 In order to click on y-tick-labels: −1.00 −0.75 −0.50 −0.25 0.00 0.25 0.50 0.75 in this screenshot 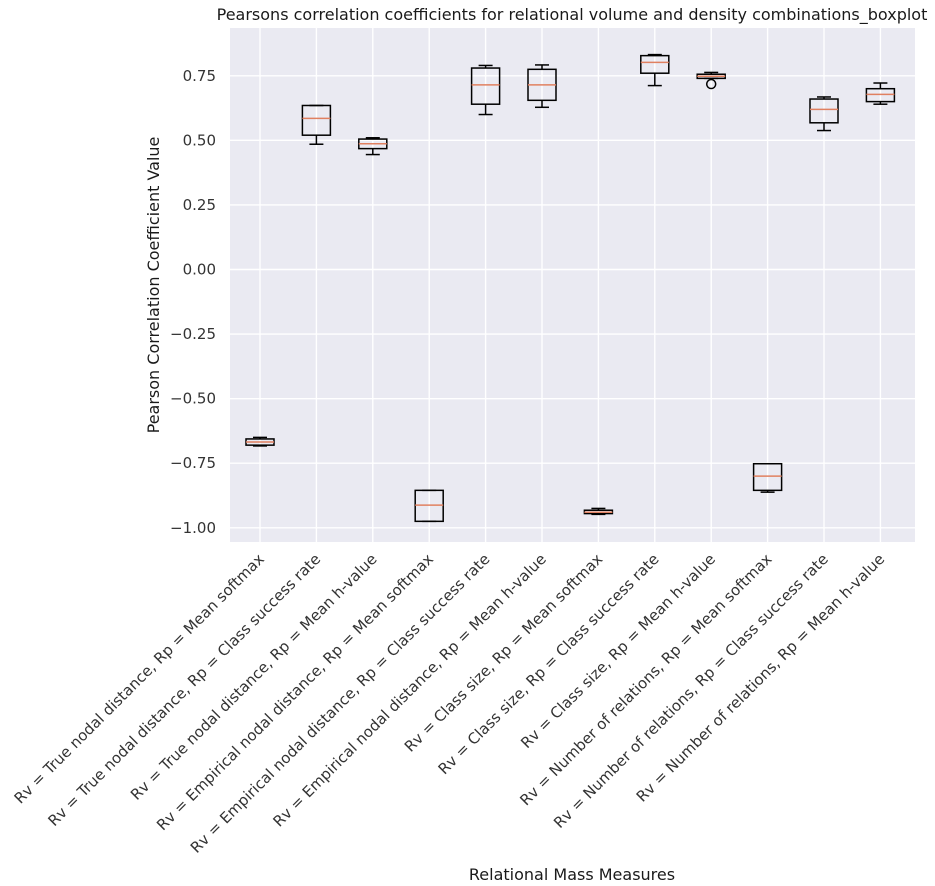, I will do `click(193, 302)`.